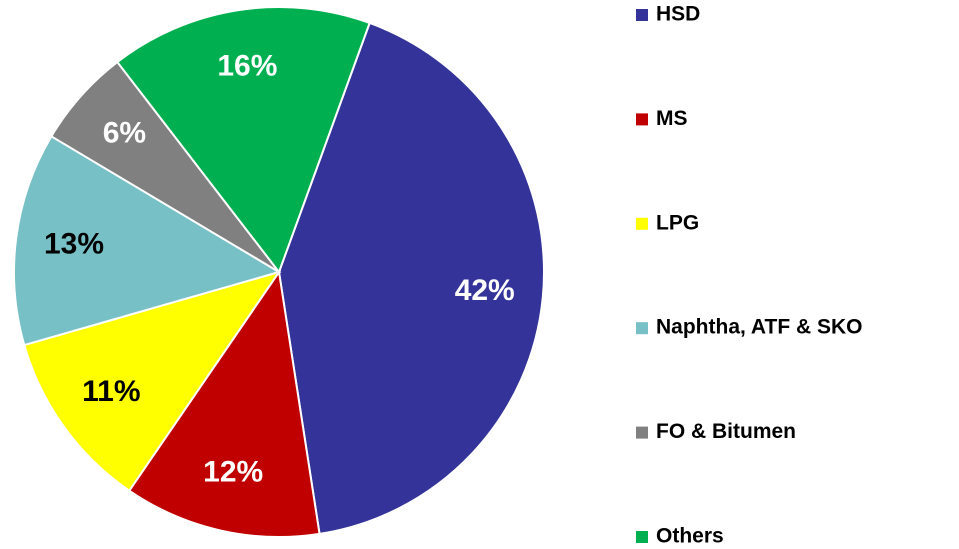  I want to click on legend-label: FO & Bitumen, so click(726, 431).